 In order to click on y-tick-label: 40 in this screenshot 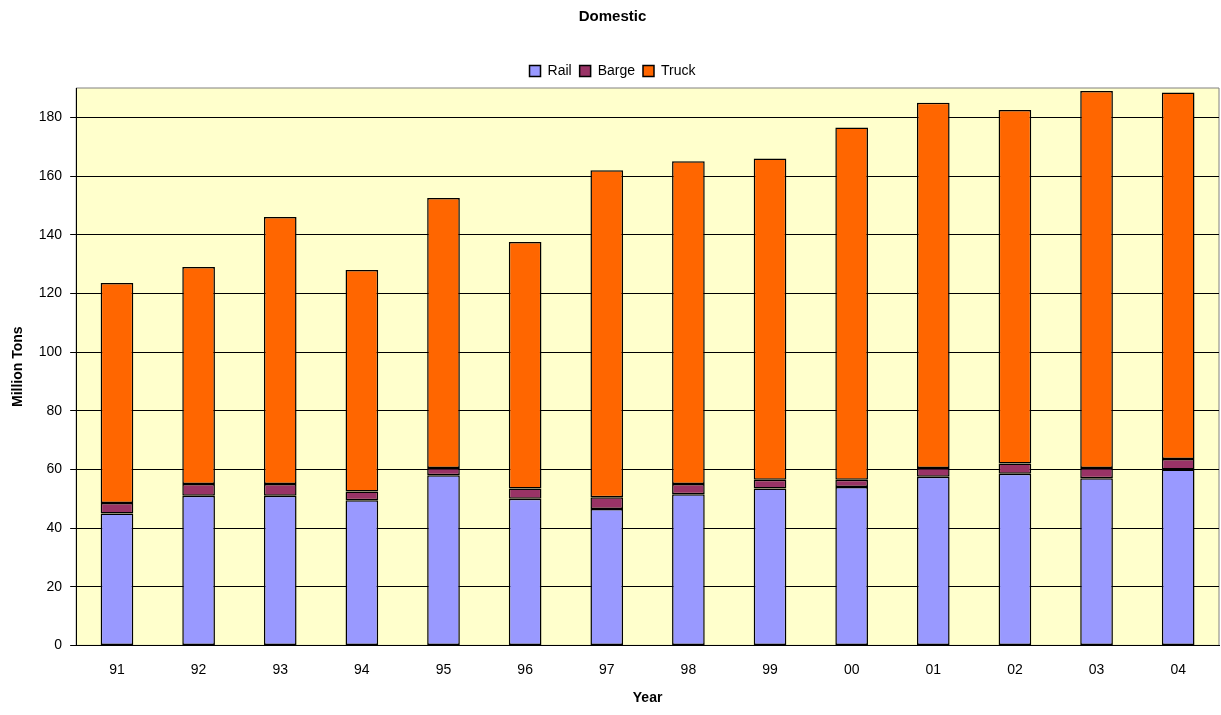, I will do `click(54, 526)`.